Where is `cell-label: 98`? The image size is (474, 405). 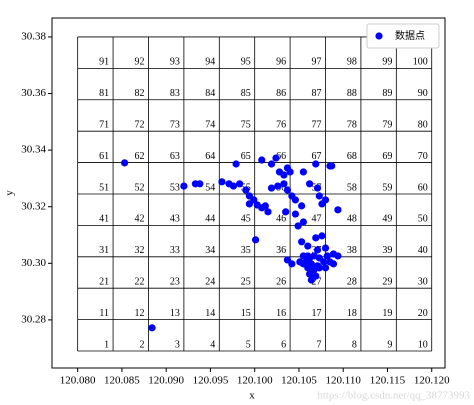 cell-label: 98 is located at coordinates (352, 62).